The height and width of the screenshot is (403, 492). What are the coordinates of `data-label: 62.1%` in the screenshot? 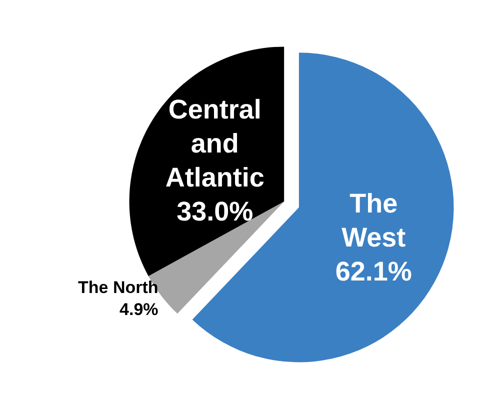 It's located at (373, 271).